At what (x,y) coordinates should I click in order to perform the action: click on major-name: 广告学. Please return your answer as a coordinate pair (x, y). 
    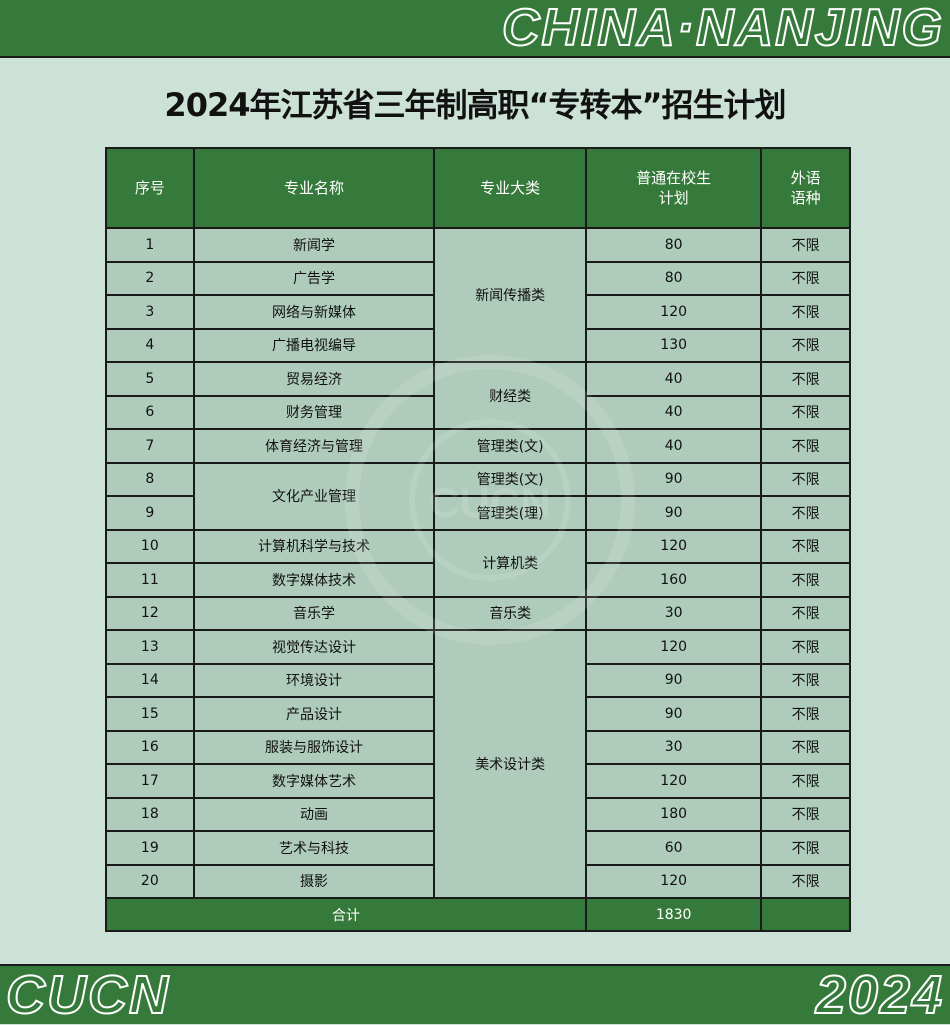
    Looking at the image, I should click on (314, 278).